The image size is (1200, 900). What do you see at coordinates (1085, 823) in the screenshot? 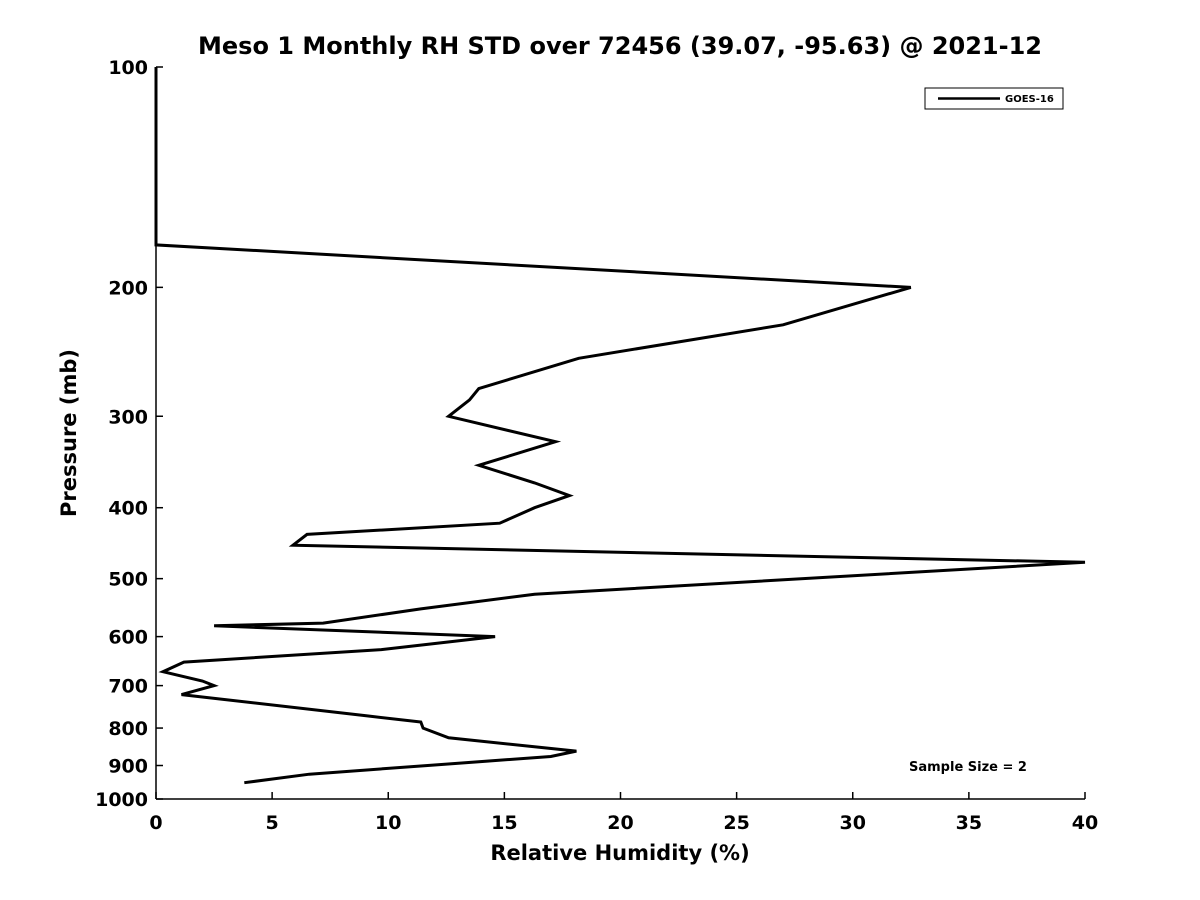
I see `x-tick-label: 40` at bounding box center [1085, 823].